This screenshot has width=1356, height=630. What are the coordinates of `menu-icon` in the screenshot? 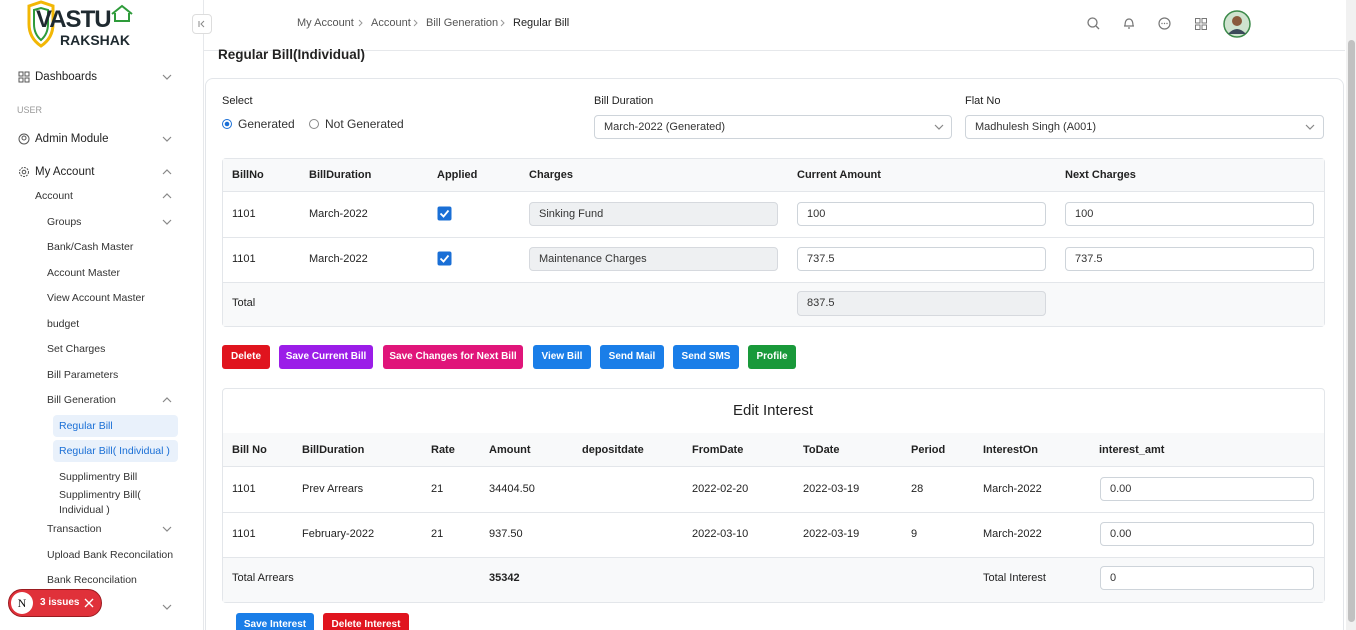 It's located at (24, 172).